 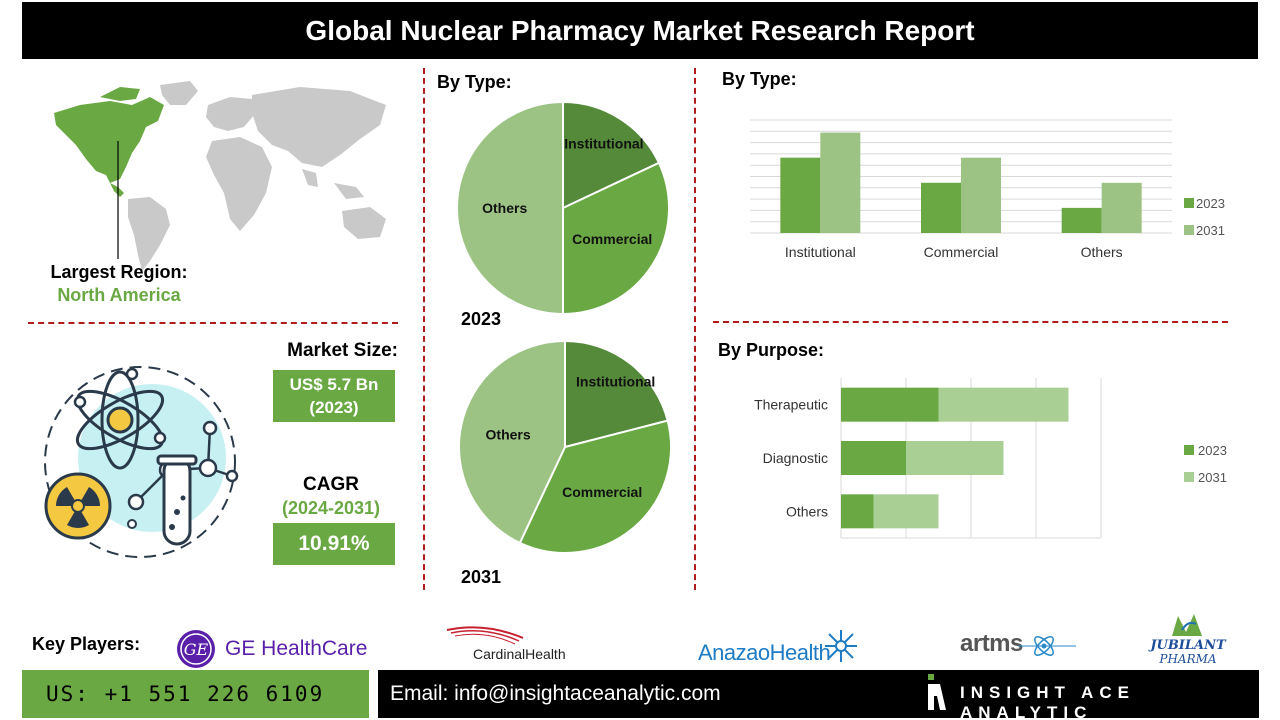 What do you see at coordinates (602, 492) in the screenshot?
I see `pie-2031-label-commercial: Commercial` at bounding box center [602, 492].